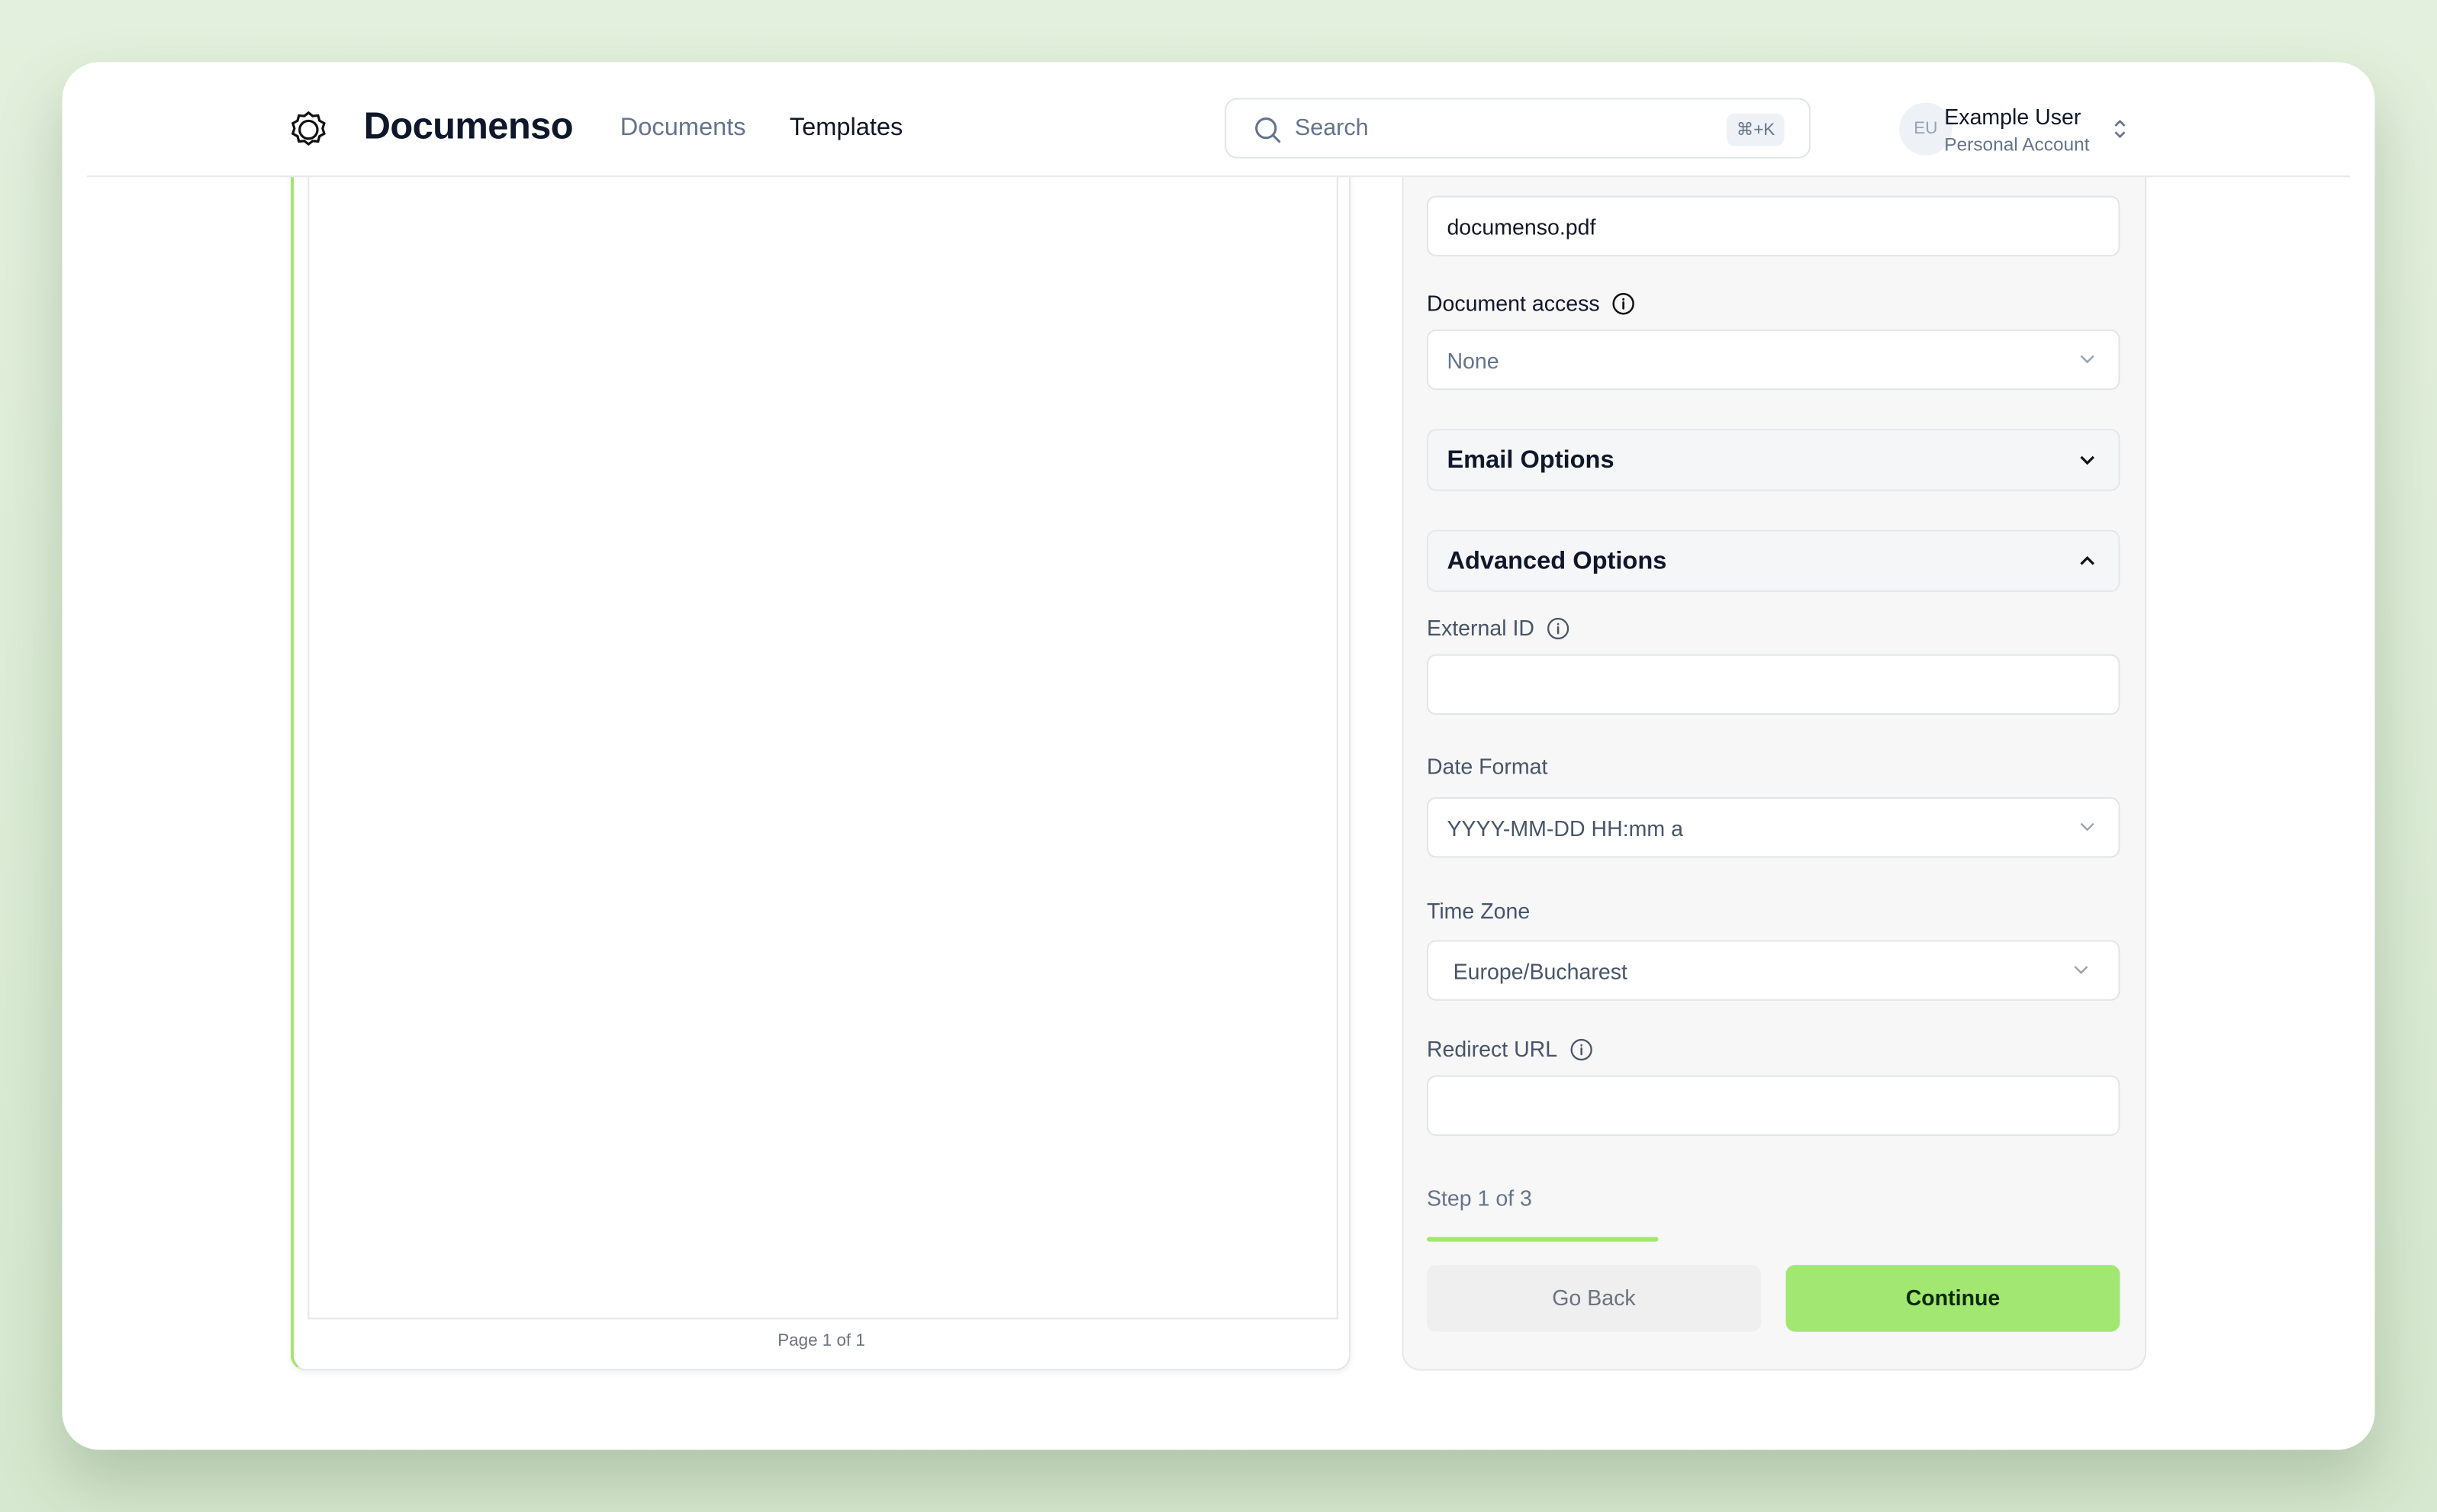  I want to click on user-name: Example User, so click(2012, 117).